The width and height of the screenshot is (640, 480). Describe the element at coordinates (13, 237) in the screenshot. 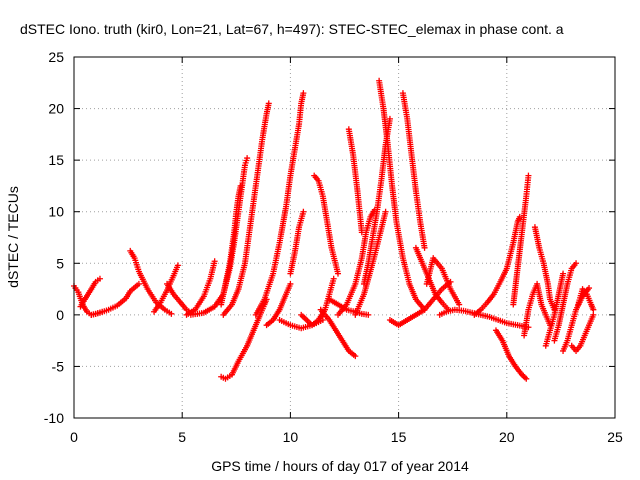

I see `y-axis-label: dSTEC / TECUs` at that location.